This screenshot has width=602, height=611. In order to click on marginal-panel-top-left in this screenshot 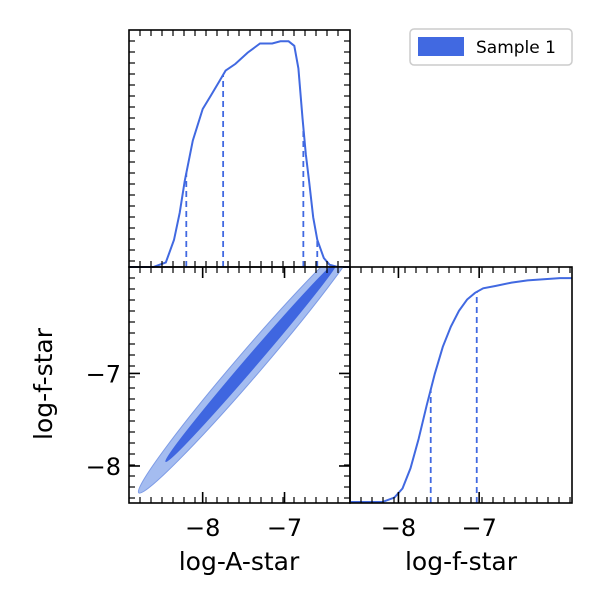, I will do `click(239, 148)`.